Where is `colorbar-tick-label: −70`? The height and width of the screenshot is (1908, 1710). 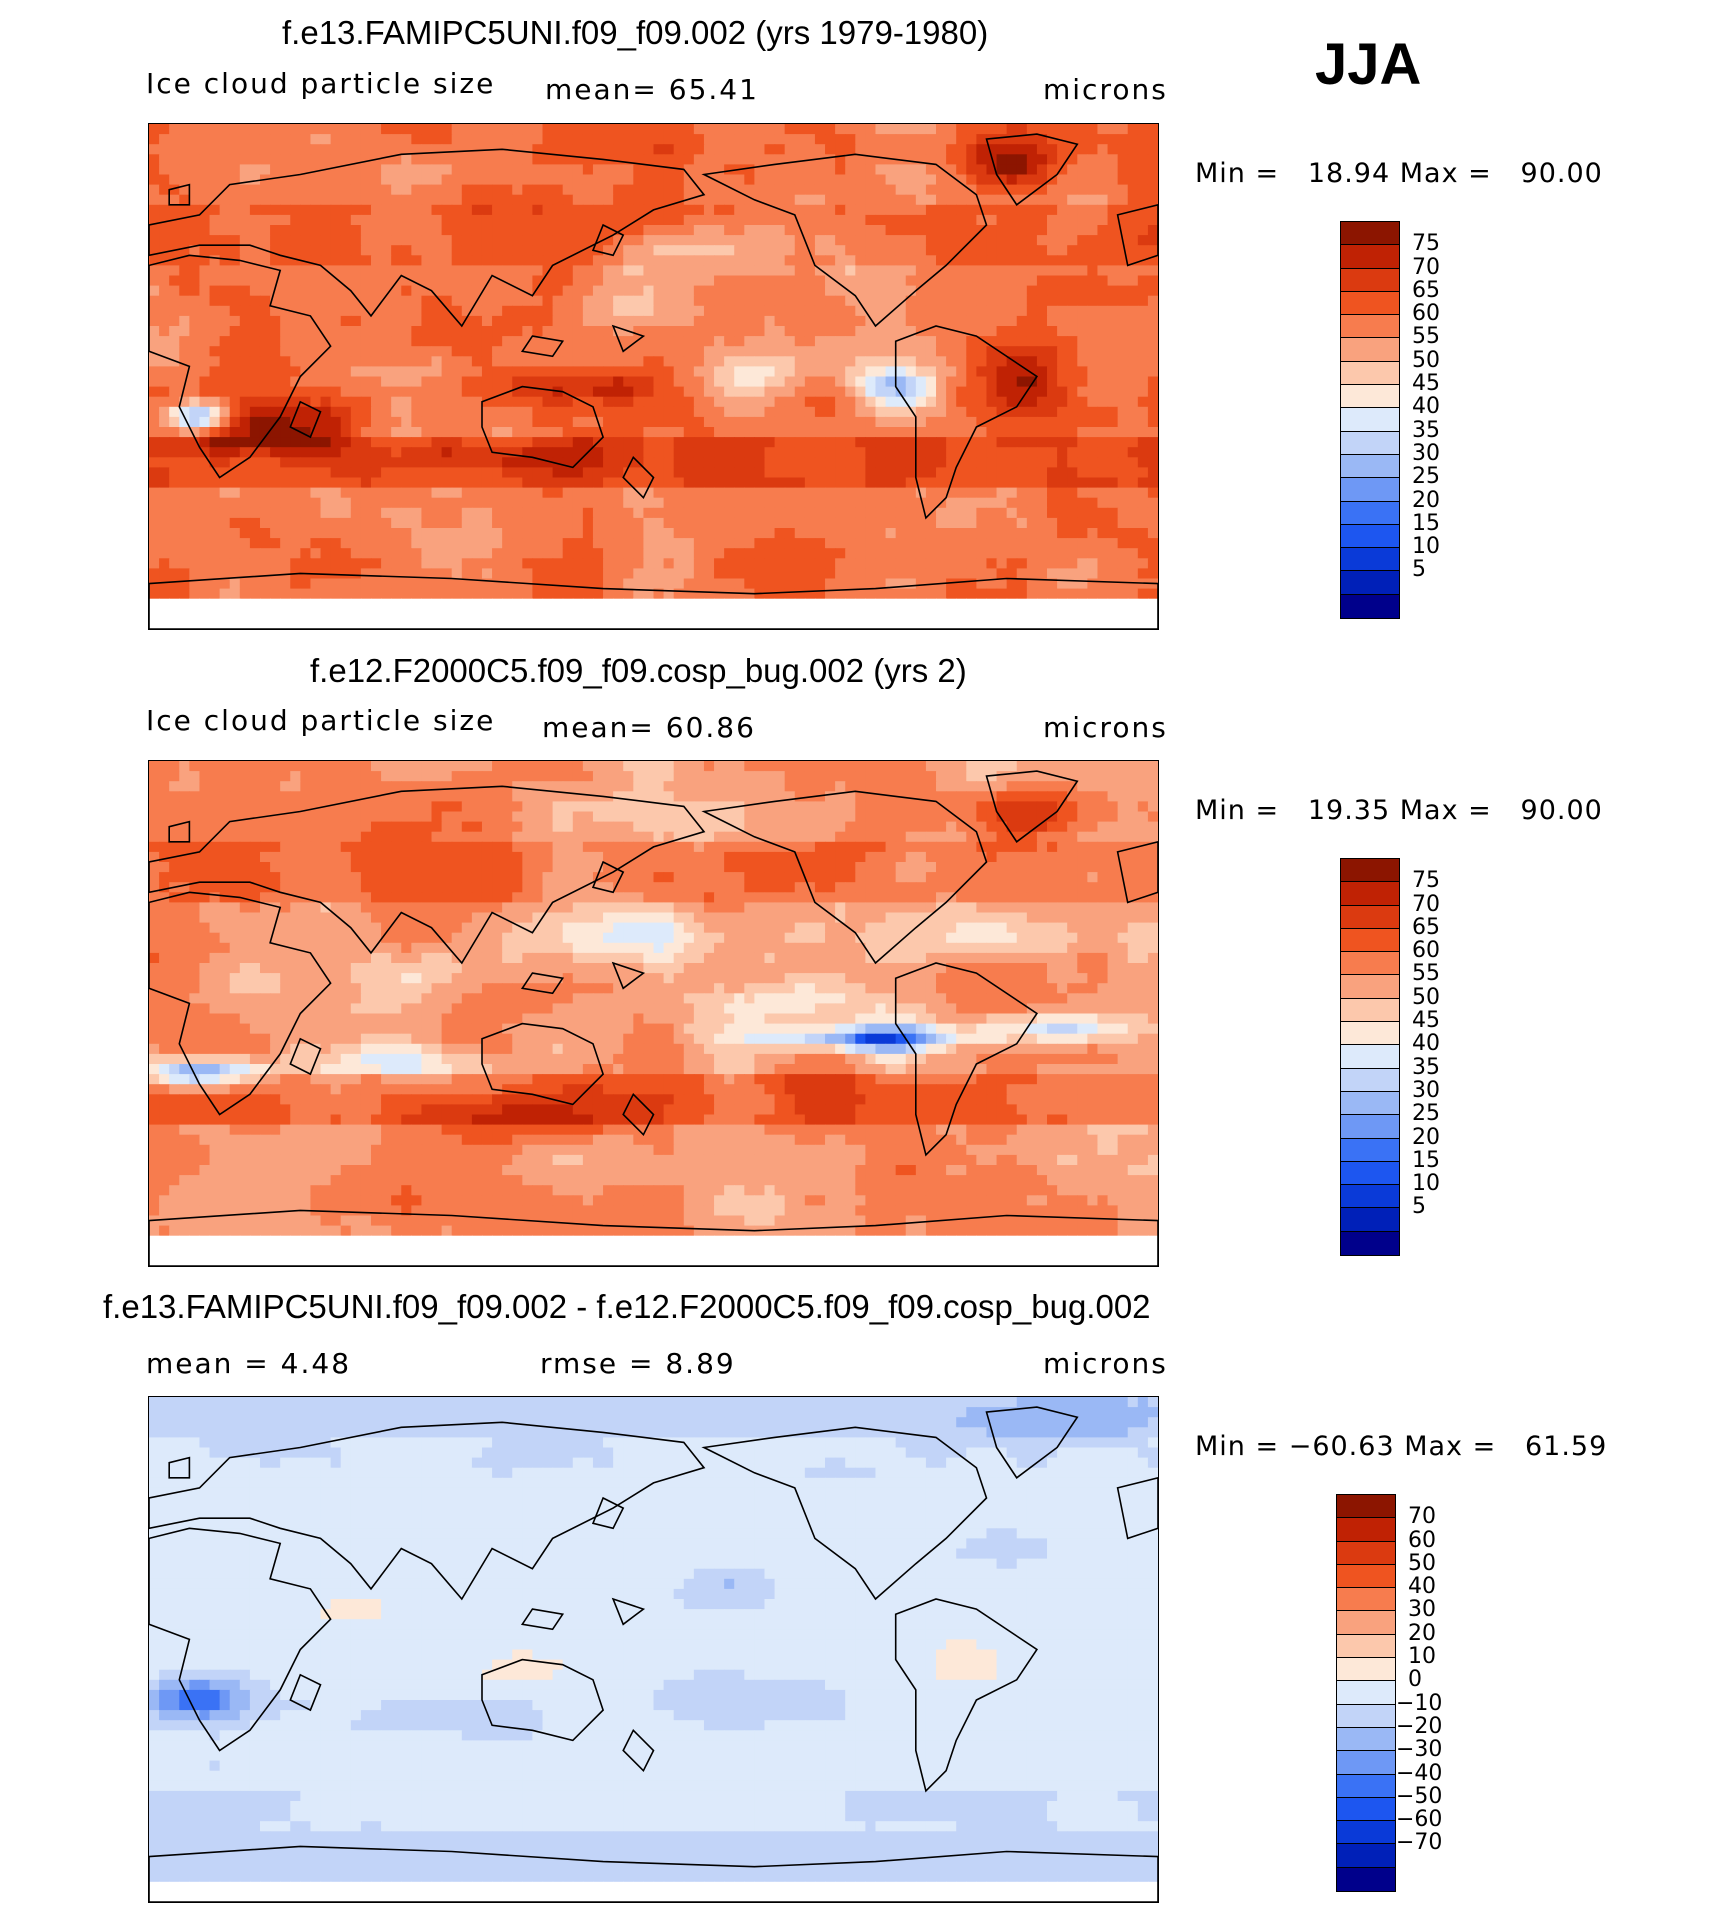 colorbar-tick-label: −70 is located at coordinates (1419, 1843).